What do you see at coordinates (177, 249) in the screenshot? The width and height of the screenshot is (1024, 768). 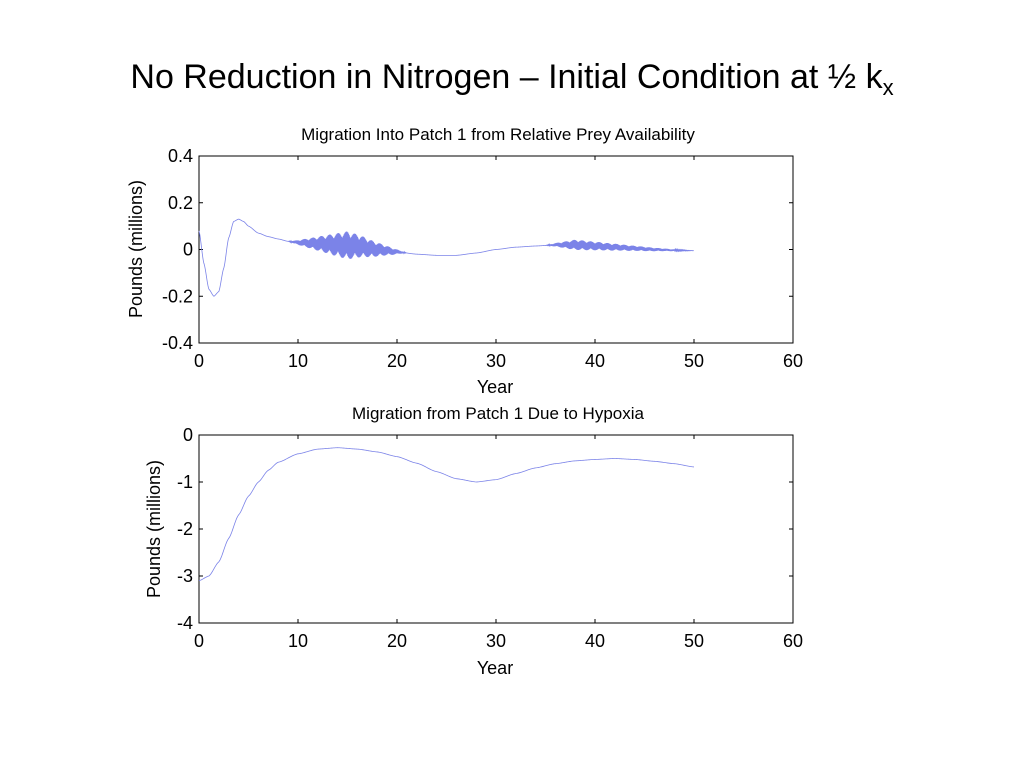 I see `y-tick-labels: -0.4 -0.2 0 0.2 0.4` at bounding box center [177, 249].